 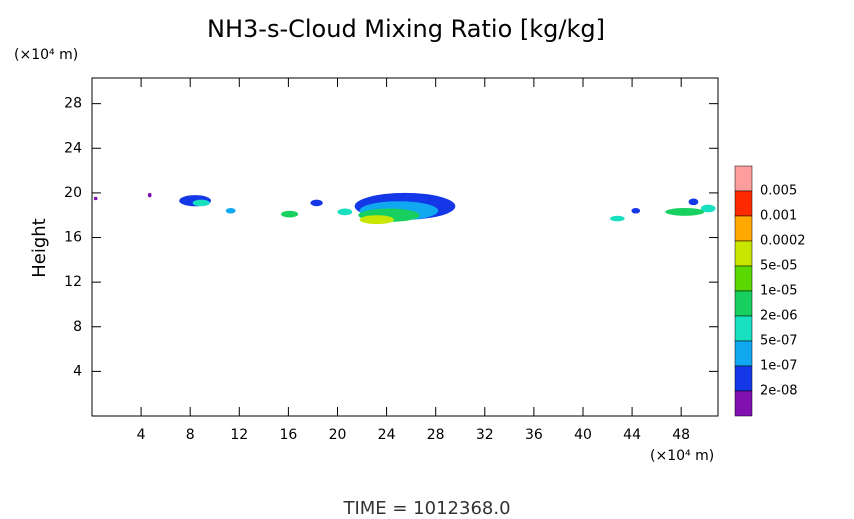 I want to click on y-tick-label: 8, so click(x=77, y=327).